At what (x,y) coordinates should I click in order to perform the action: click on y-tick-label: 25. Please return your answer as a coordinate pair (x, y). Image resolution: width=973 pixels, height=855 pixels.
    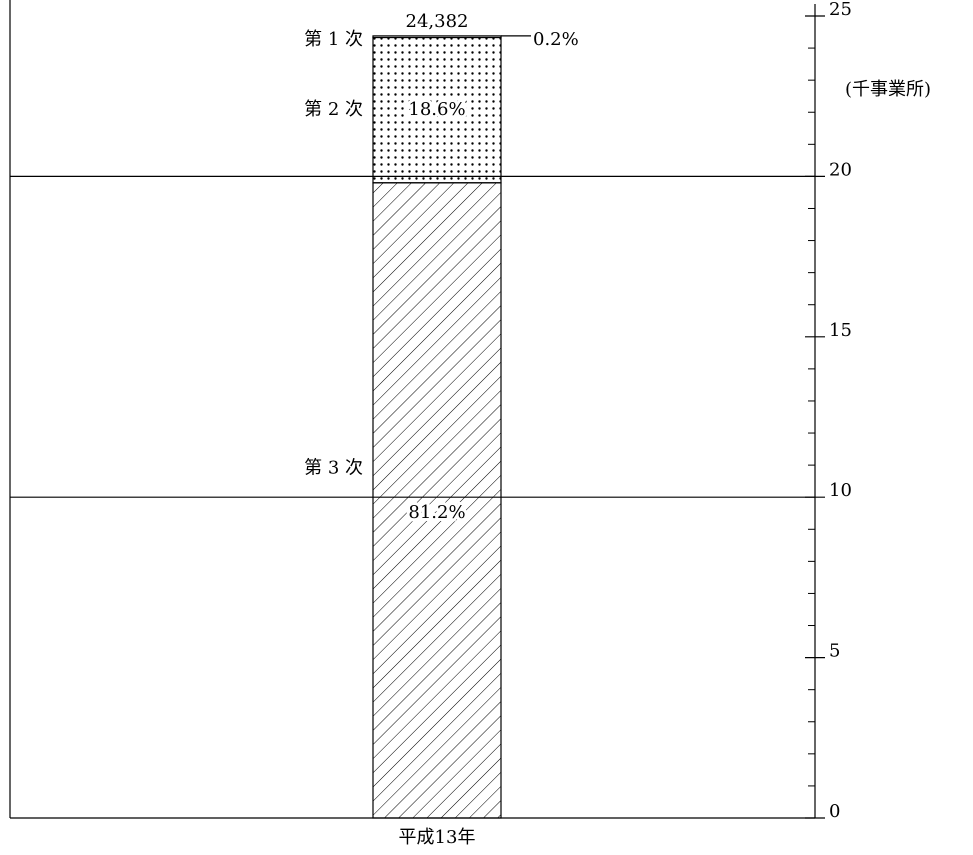
    Looking at the image, I should click on (840, 10).